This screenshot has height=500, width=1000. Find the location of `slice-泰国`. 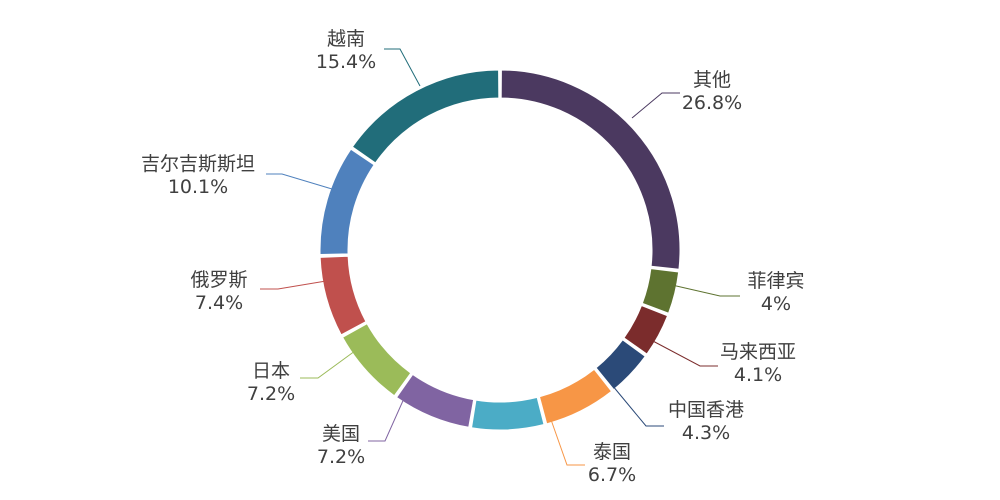

slice-泰国 is located at coordinates (575, 396).